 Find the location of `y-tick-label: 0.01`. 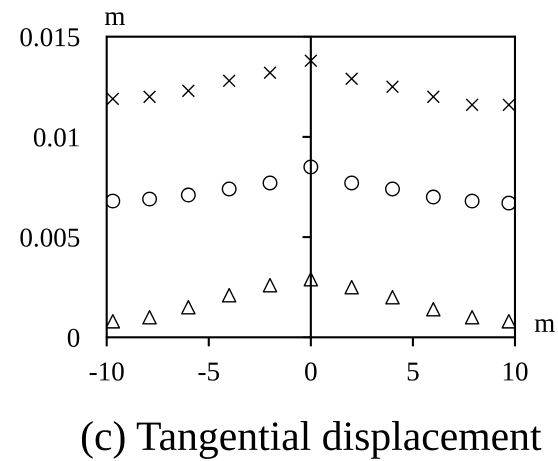

y-tick-label: 0.01 is located at coordinates (56, 137).